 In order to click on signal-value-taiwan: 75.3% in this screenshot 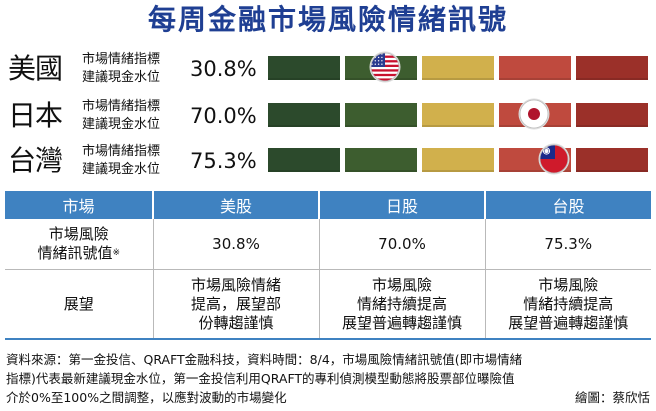, I will do `click(568, 244)`.